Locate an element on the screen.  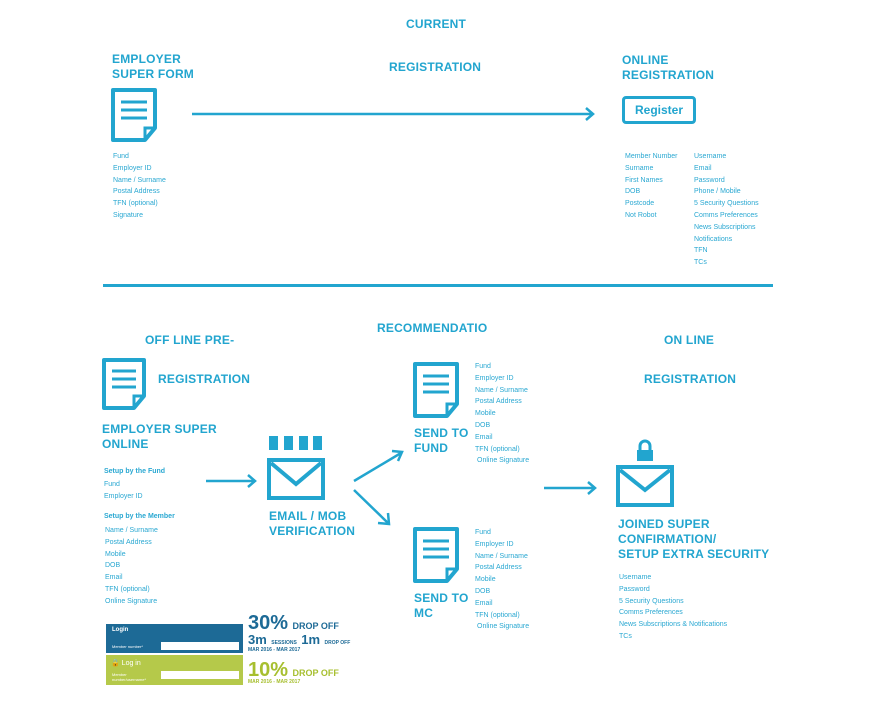
arrow-up-right-icon is located at coordinates (379, 466).